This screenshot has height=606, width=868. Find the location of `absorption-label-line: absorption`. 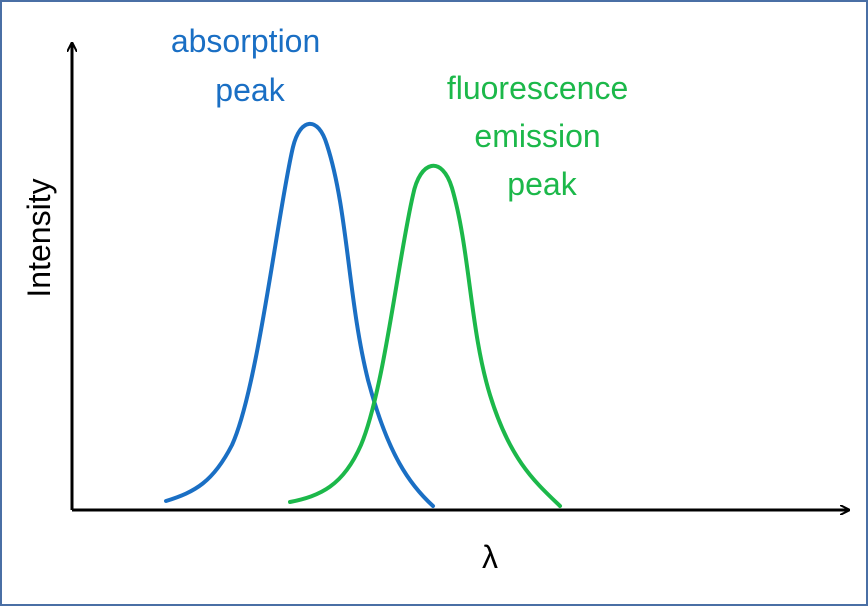

absorption-label-line: absorption is located at coordinates (245, 41).